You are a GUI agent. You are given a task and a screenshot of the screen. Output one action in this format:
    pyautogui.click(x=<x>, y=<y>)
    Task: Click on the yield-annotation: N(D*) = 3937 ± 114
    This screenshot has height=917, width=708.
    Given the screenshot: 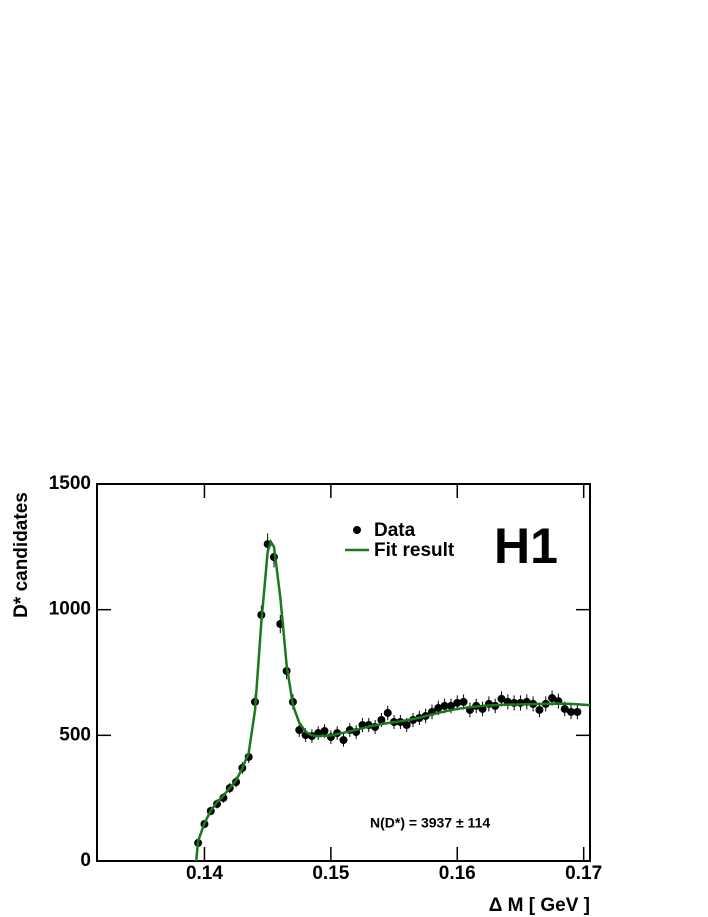 What is the action you would take?
    pyautogui.click(x=430, y=823)
    